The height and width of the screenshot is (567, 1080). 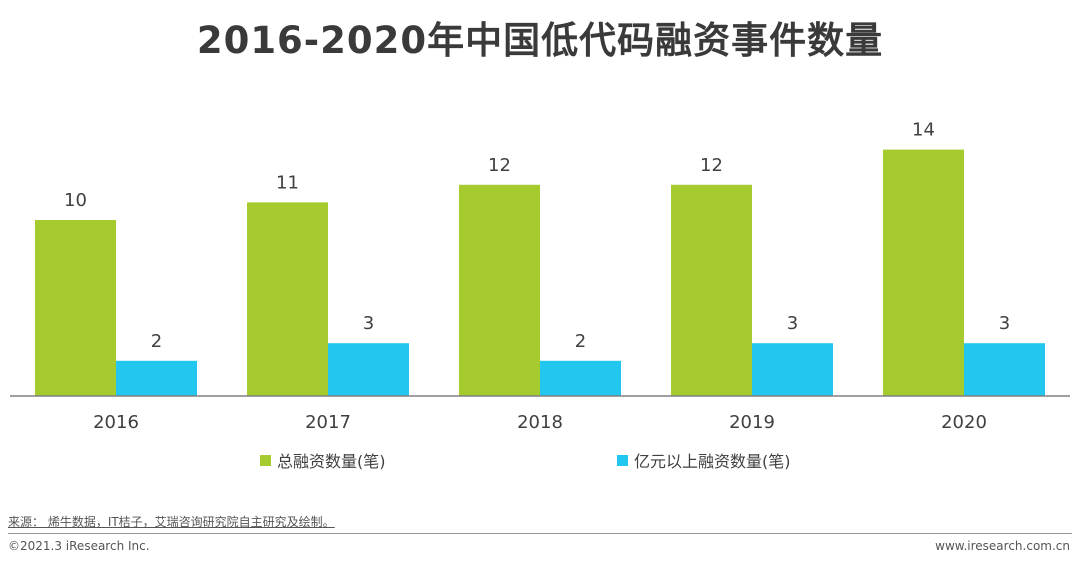 What do you see at coordinates (1004, 323) in the screenshot?
I see `data-label-large-2020: 3` at bounding box center [1004, 323].